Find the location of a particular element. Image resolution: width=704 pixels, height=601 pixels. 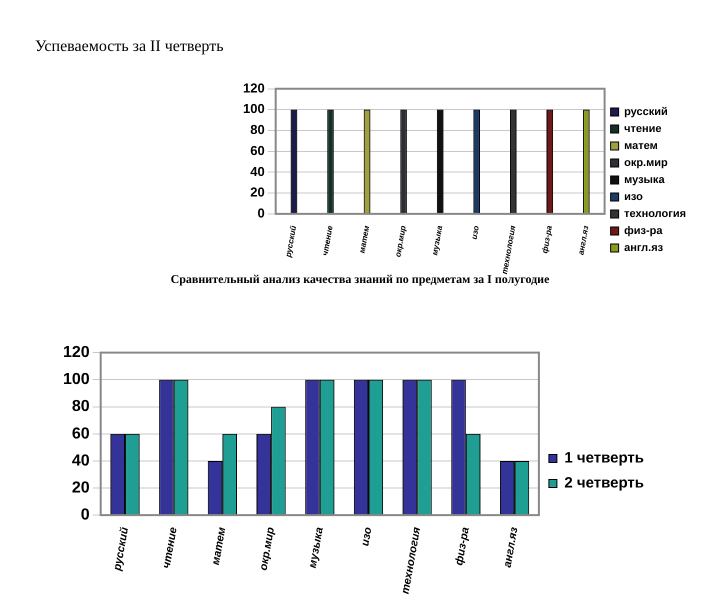

legend-label: окр.мир is located at coordinates (646, 163).